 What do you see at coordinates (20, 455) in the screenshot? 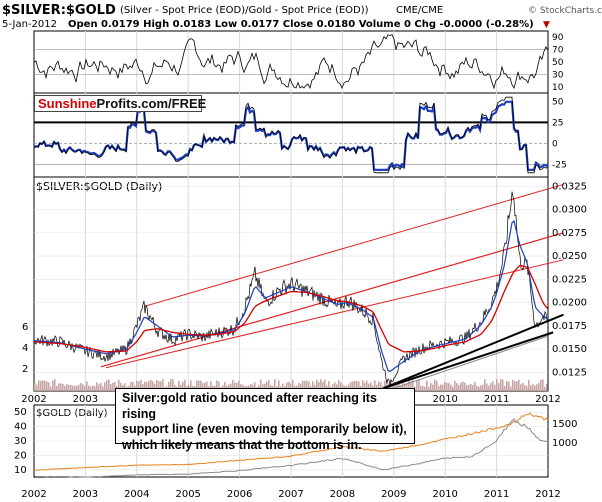
I see `gold-left-tick-label: 20` at bounding box center [20, 455].